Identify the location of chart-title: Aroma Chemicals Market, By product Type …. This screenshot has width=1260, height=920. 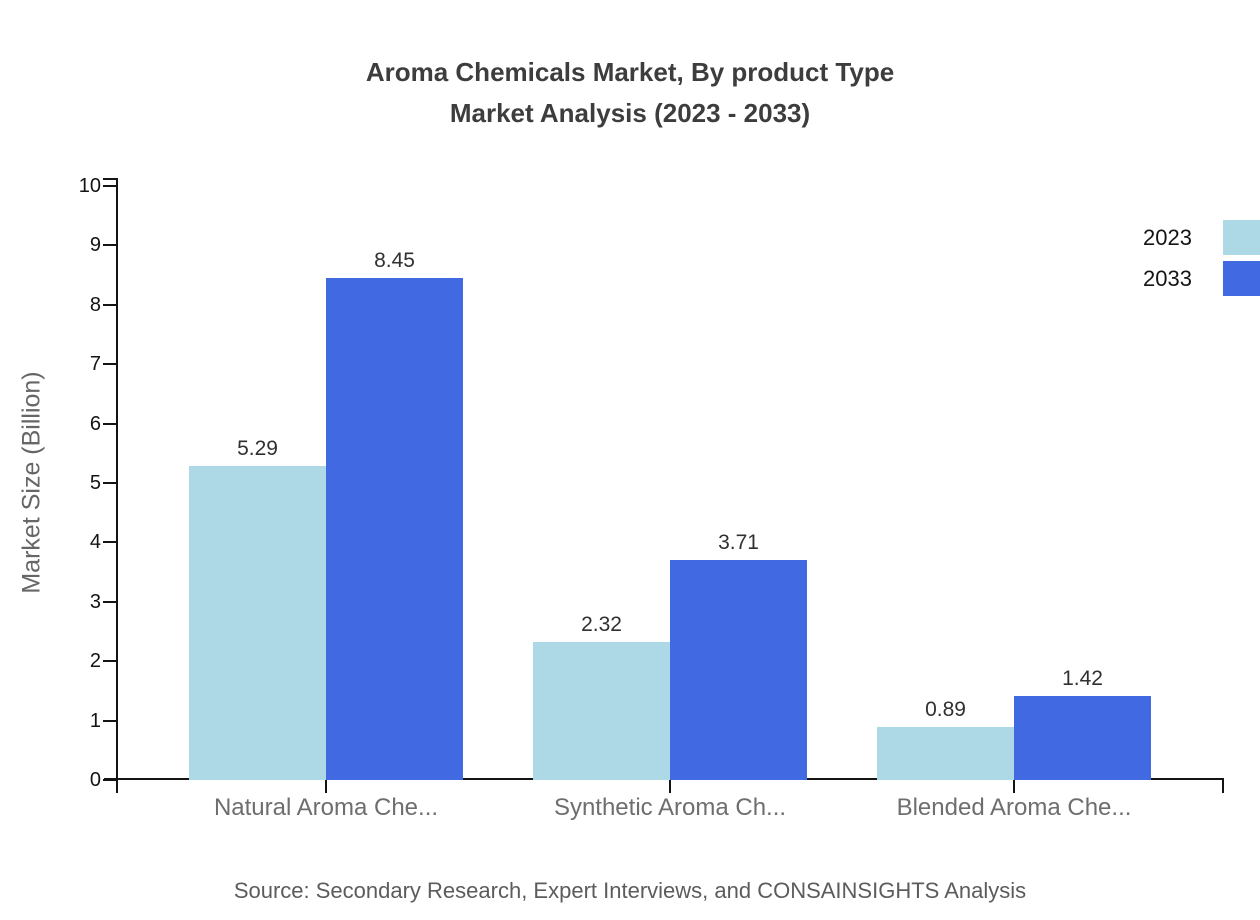
(630, 93).